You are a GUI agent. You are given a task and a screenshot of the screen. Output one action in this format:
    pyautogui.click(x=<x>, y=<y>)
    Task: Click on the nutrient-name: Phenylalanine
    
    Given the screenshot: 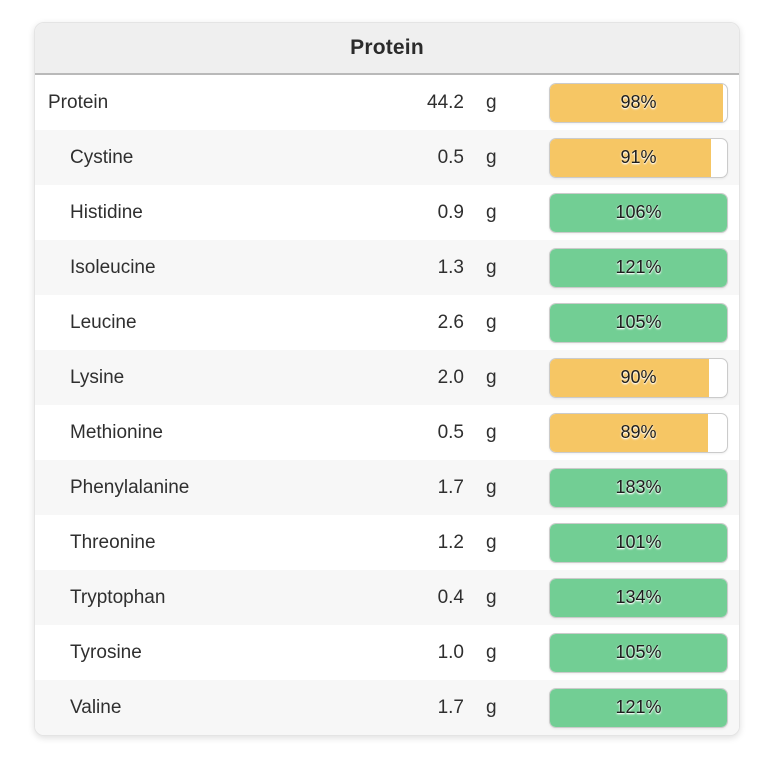 What is the action you would take?
    pyautogui.click(x=130, y=487)
    